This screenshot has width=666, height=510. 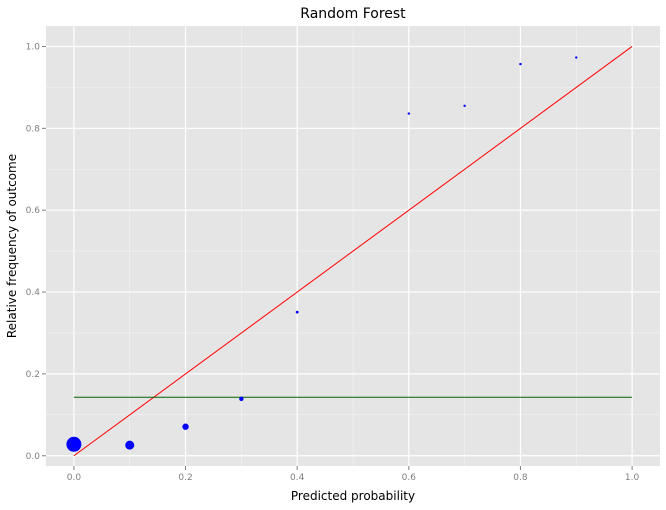 I want to click on x-tick-label: 1.0, so click(x=632, y=478).